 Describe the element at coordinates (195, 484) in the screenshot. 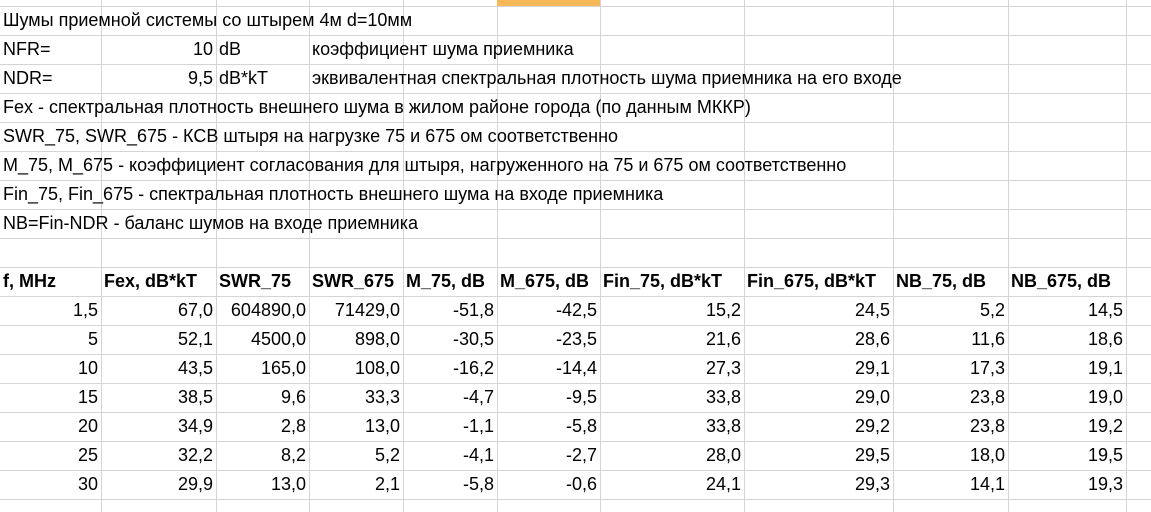

I see `data-cell: 29,9` at that location.